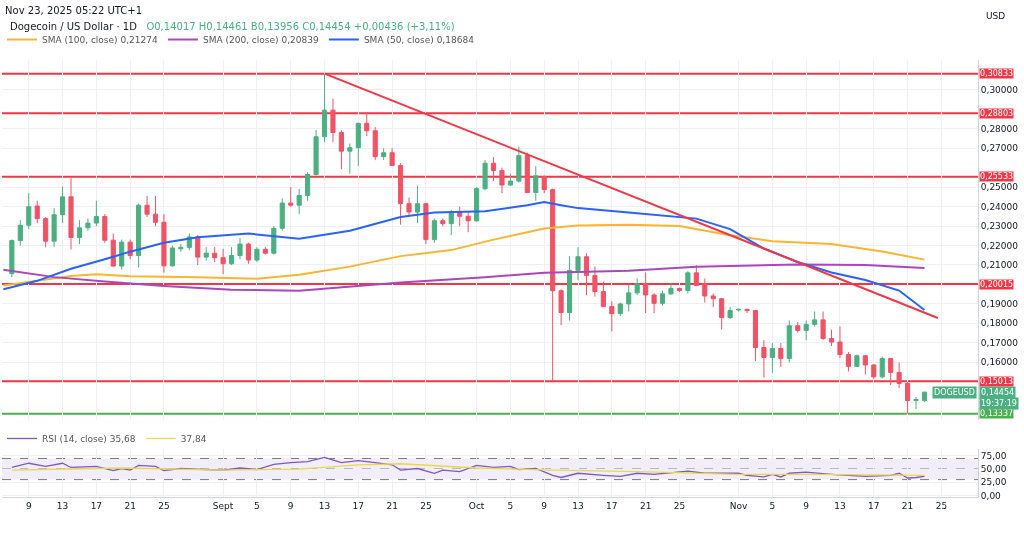 This screenshot has width=1024, height=538. Describe the element at coordinates (996, 16) in the screenshot. I see `y-axis-title: USD` at that location.